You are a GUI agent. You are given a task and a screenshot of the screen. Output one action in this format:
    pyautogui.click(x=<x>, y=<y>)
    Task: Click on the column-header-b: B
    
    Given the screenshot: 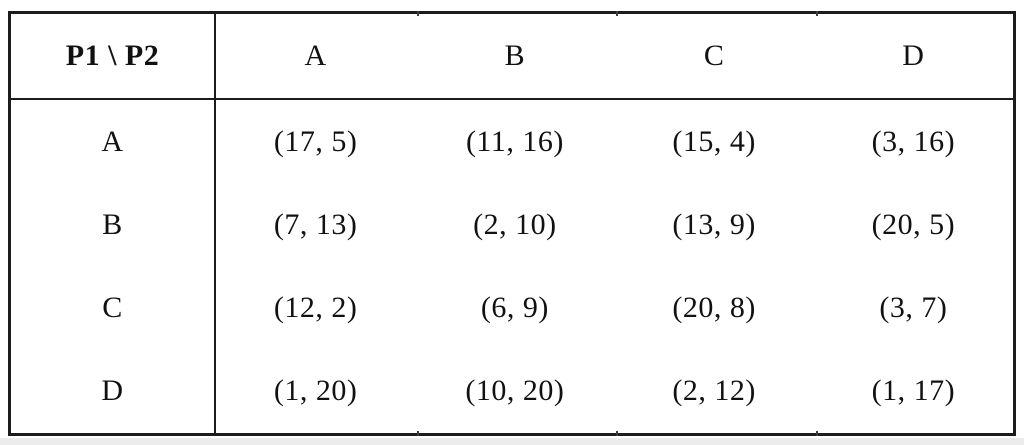 What is the action you would take?
    pyautogui.click(x=515, y=57)
    